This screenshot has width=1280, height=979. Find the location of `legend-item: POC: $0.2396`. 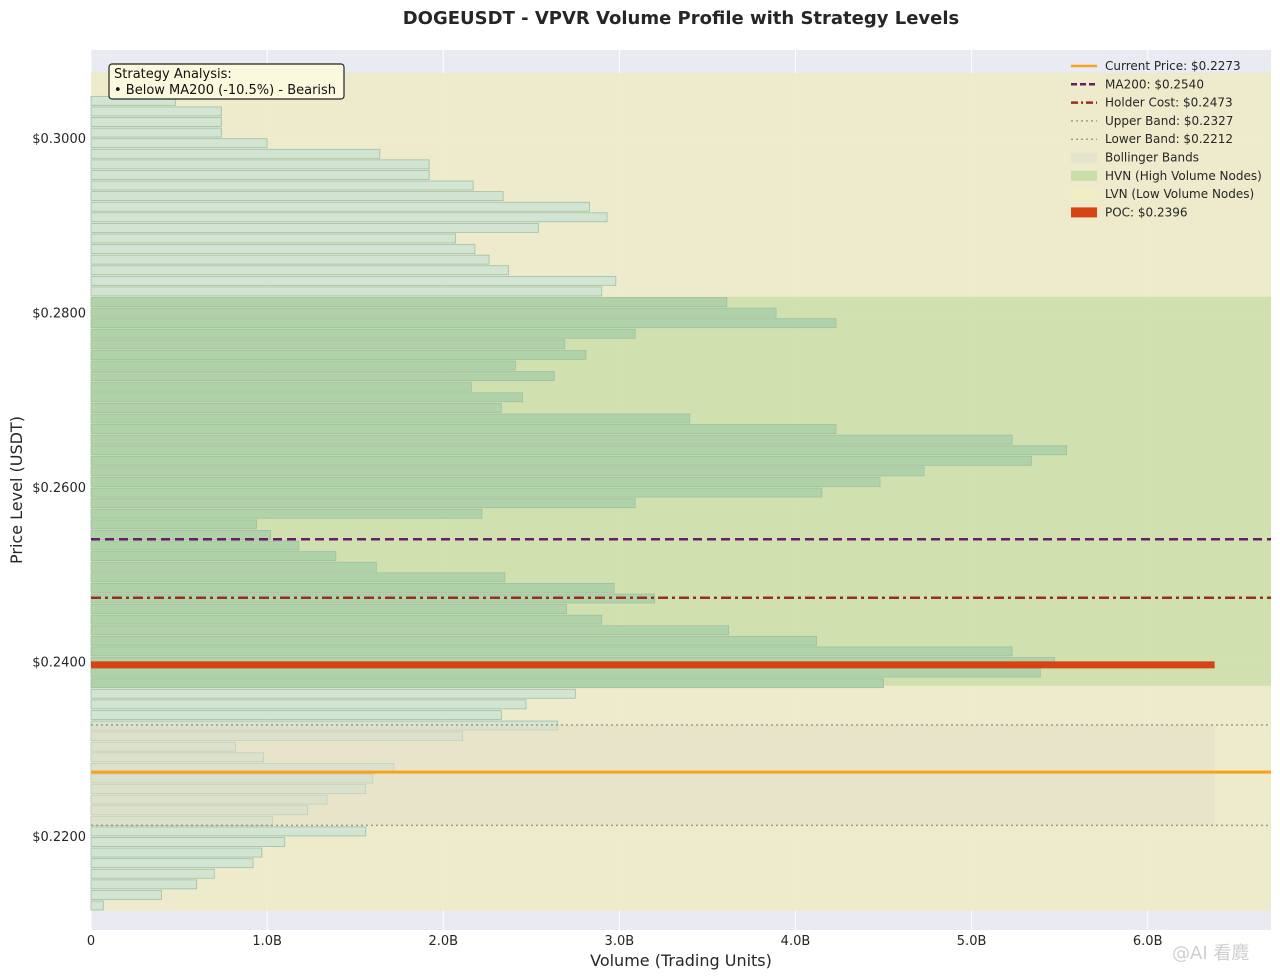

legend-item: POC: $0.2396 is located at coordinates (1129, 212).